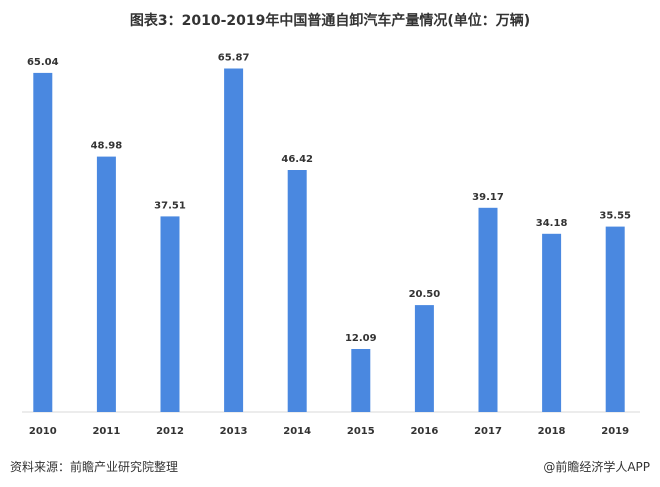  I want to click on x-tick-label-2018: 2018, so click(552, 431).